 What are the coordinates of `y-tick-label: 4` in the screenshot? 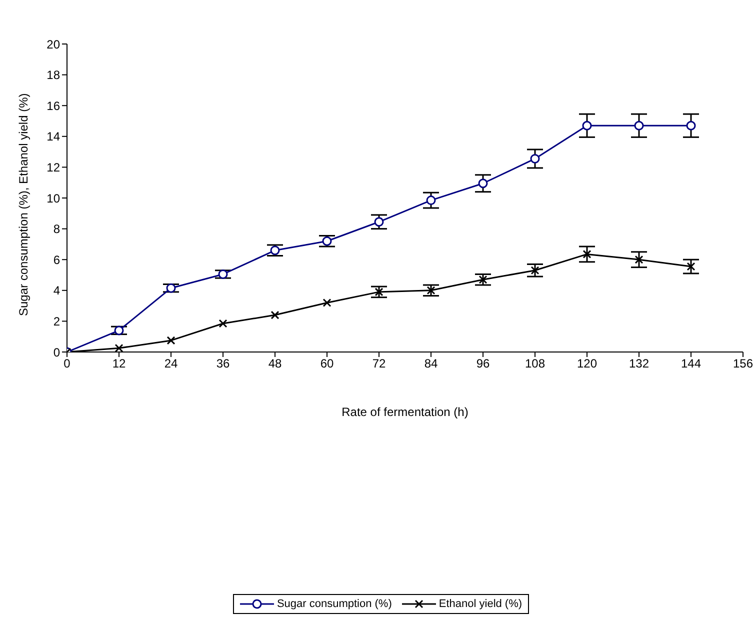 It's located at (56, 291).